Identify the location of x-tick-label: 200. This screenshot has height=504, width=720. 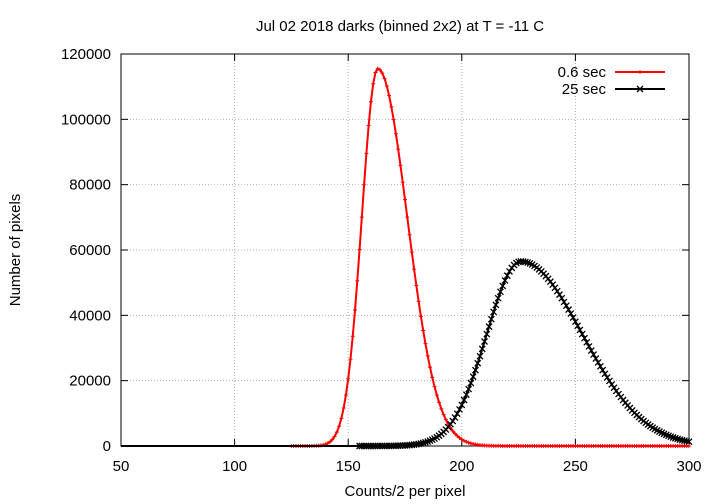
(461, 466).